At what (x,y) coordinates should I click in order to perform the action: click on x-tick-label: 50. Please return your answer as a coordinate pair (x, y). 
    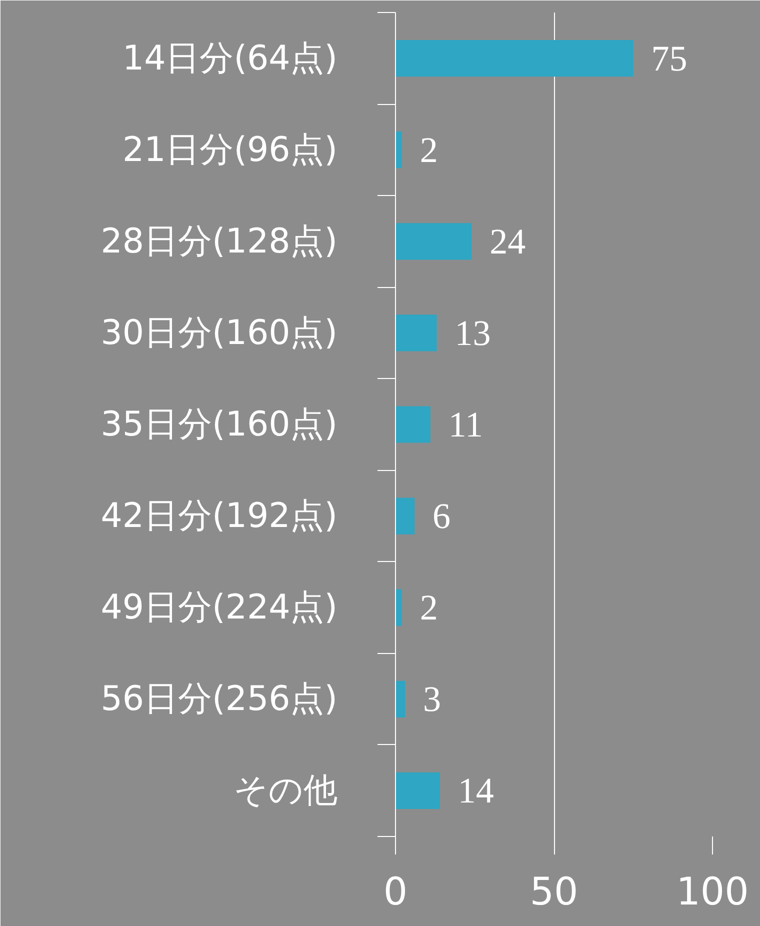
    Looking at the image, I should click on (554, 892).